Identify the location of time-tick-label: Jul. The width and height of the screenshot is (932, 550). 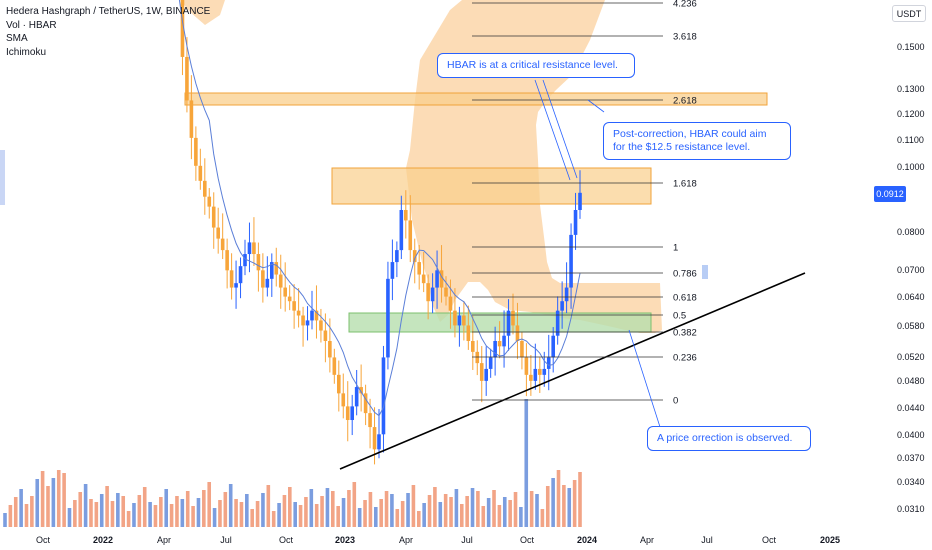
(467, 540).